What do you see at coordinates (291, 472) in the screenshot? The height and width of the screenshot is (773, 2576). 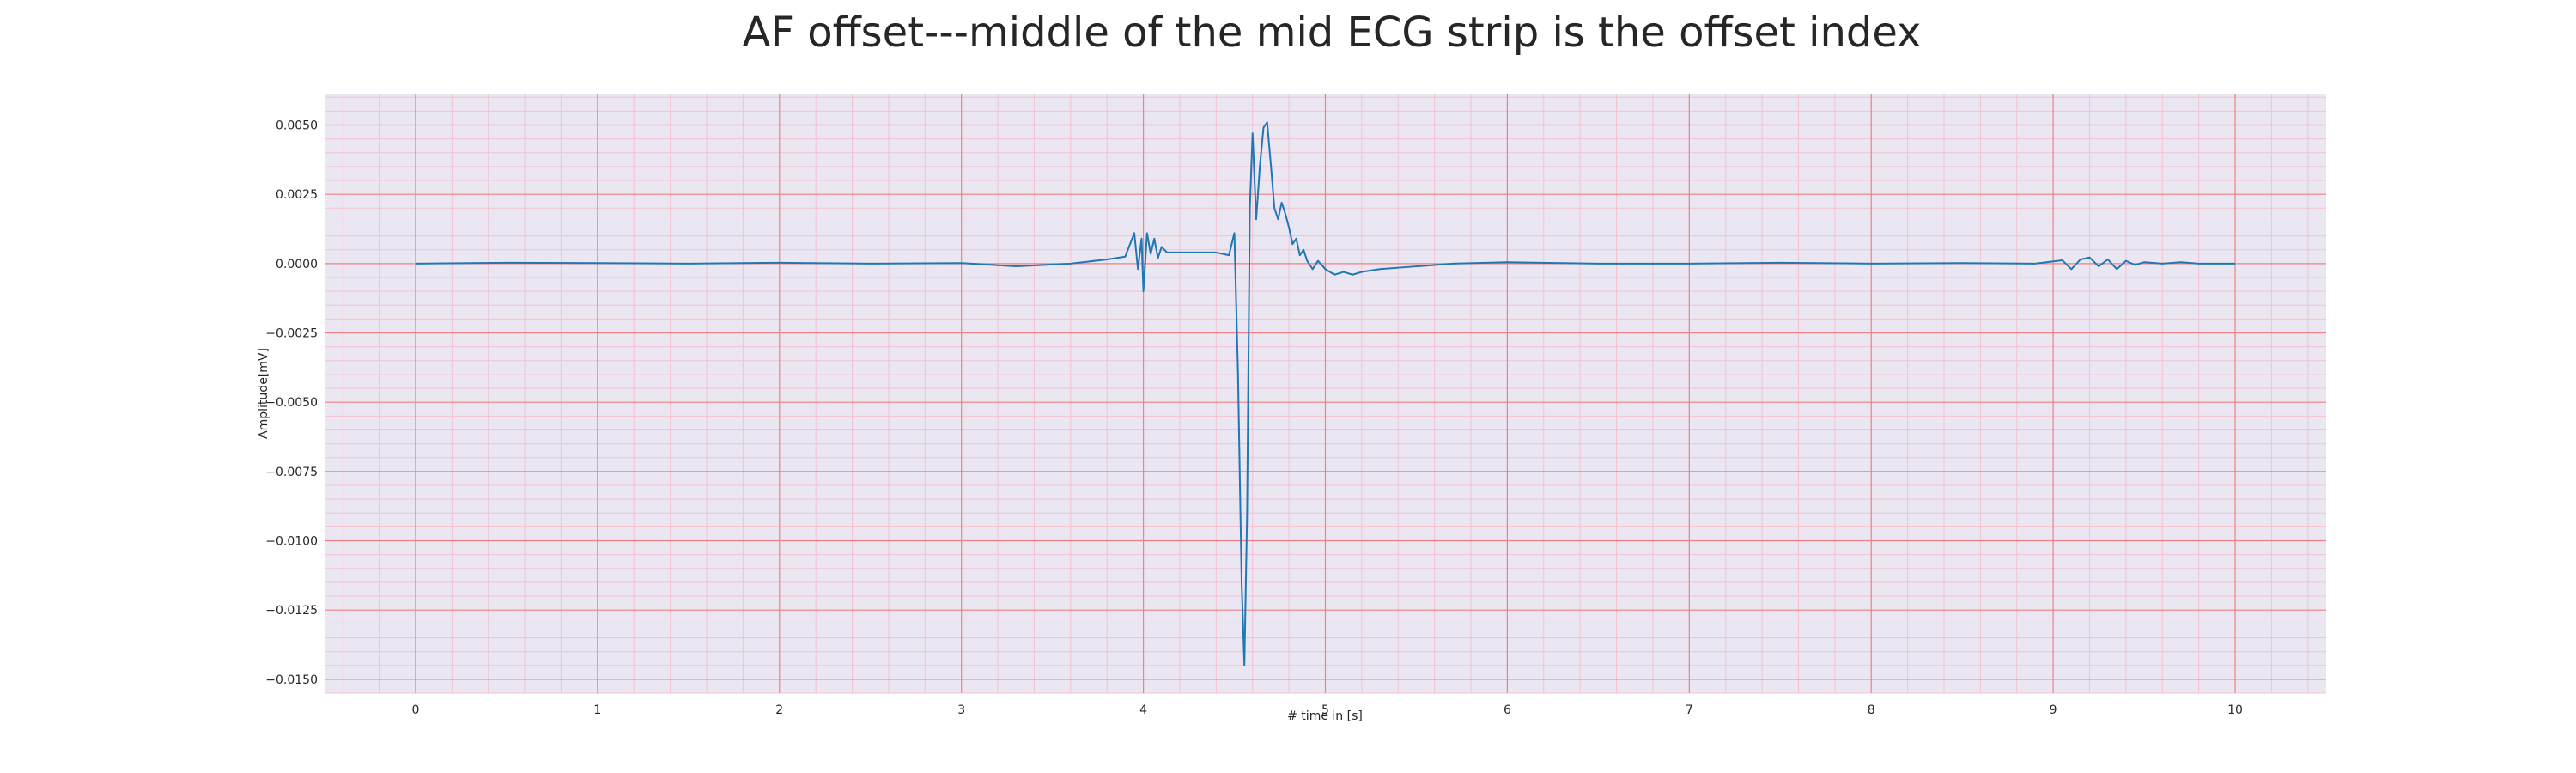 I see `y-tick-label: −0.0075` at bounding box center [291, 472].